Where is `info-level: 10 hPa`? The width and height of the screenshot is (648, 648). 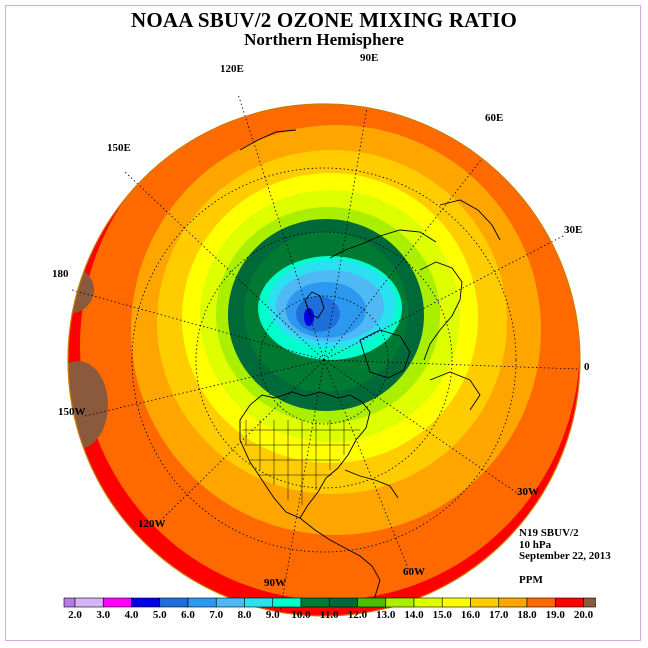 info-level: 10 hPa is located at coordinates (535, 545).